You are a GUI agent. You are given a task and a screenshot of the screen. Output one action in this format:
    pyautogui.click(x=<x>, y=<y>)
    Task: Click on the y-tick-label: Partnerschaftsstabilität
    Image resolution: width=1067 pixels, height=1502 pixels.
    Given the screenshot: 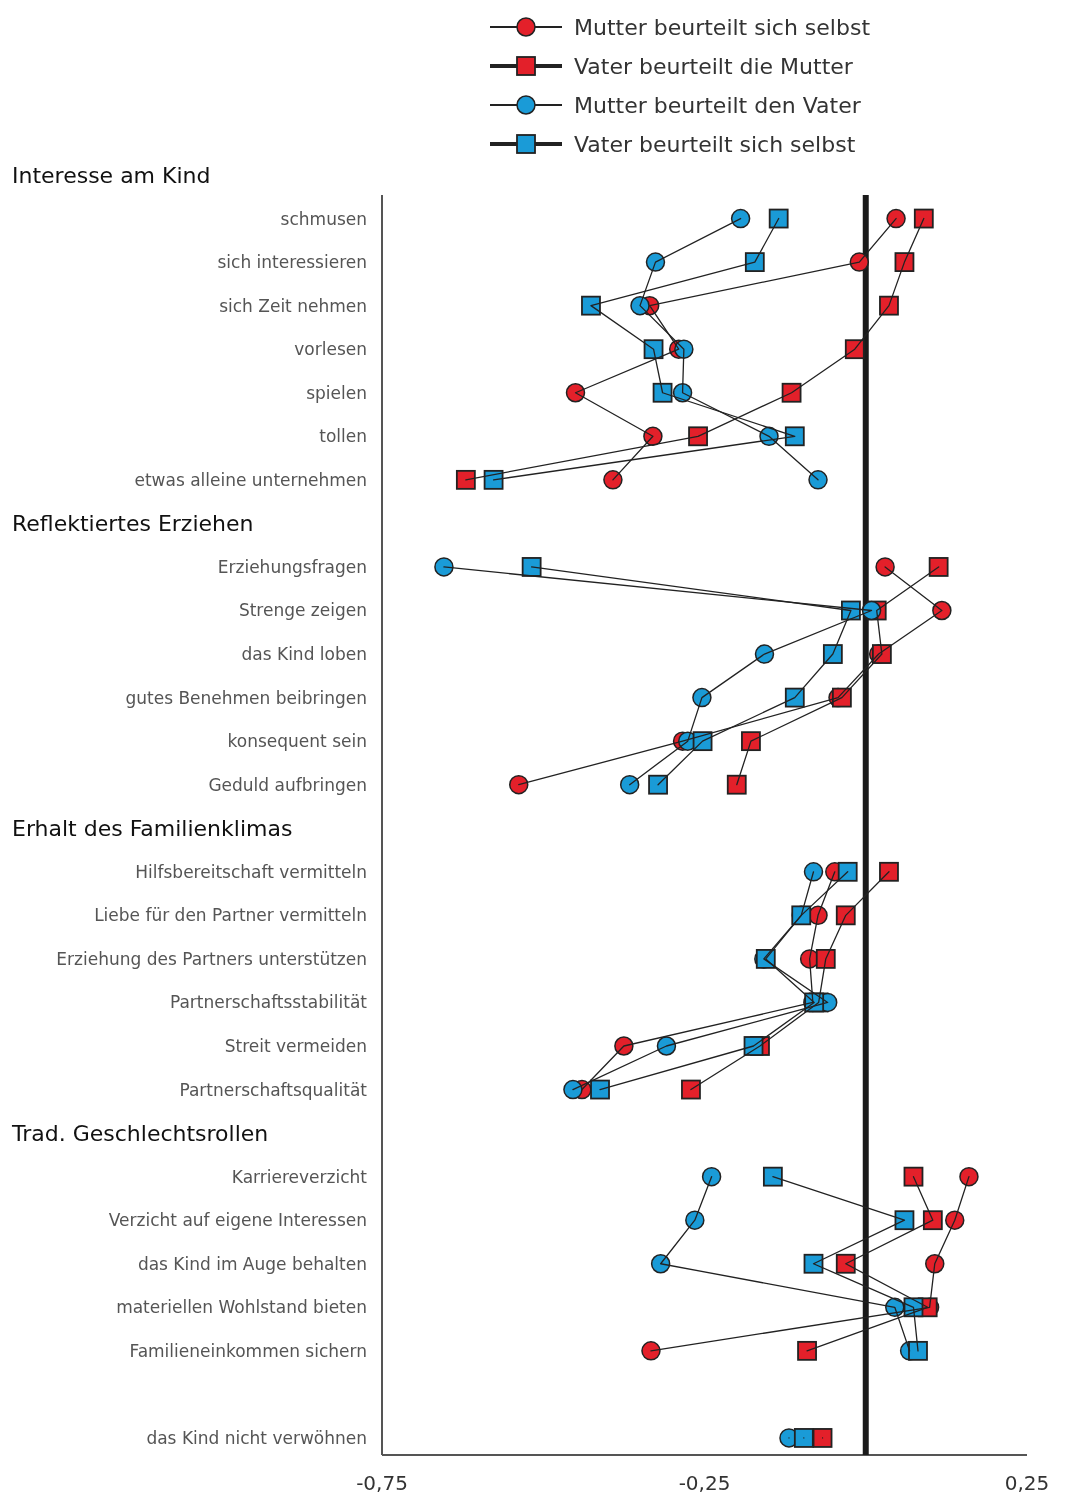 What is the action you would take?
    pyautogui.click(x=268, y=1002)
    